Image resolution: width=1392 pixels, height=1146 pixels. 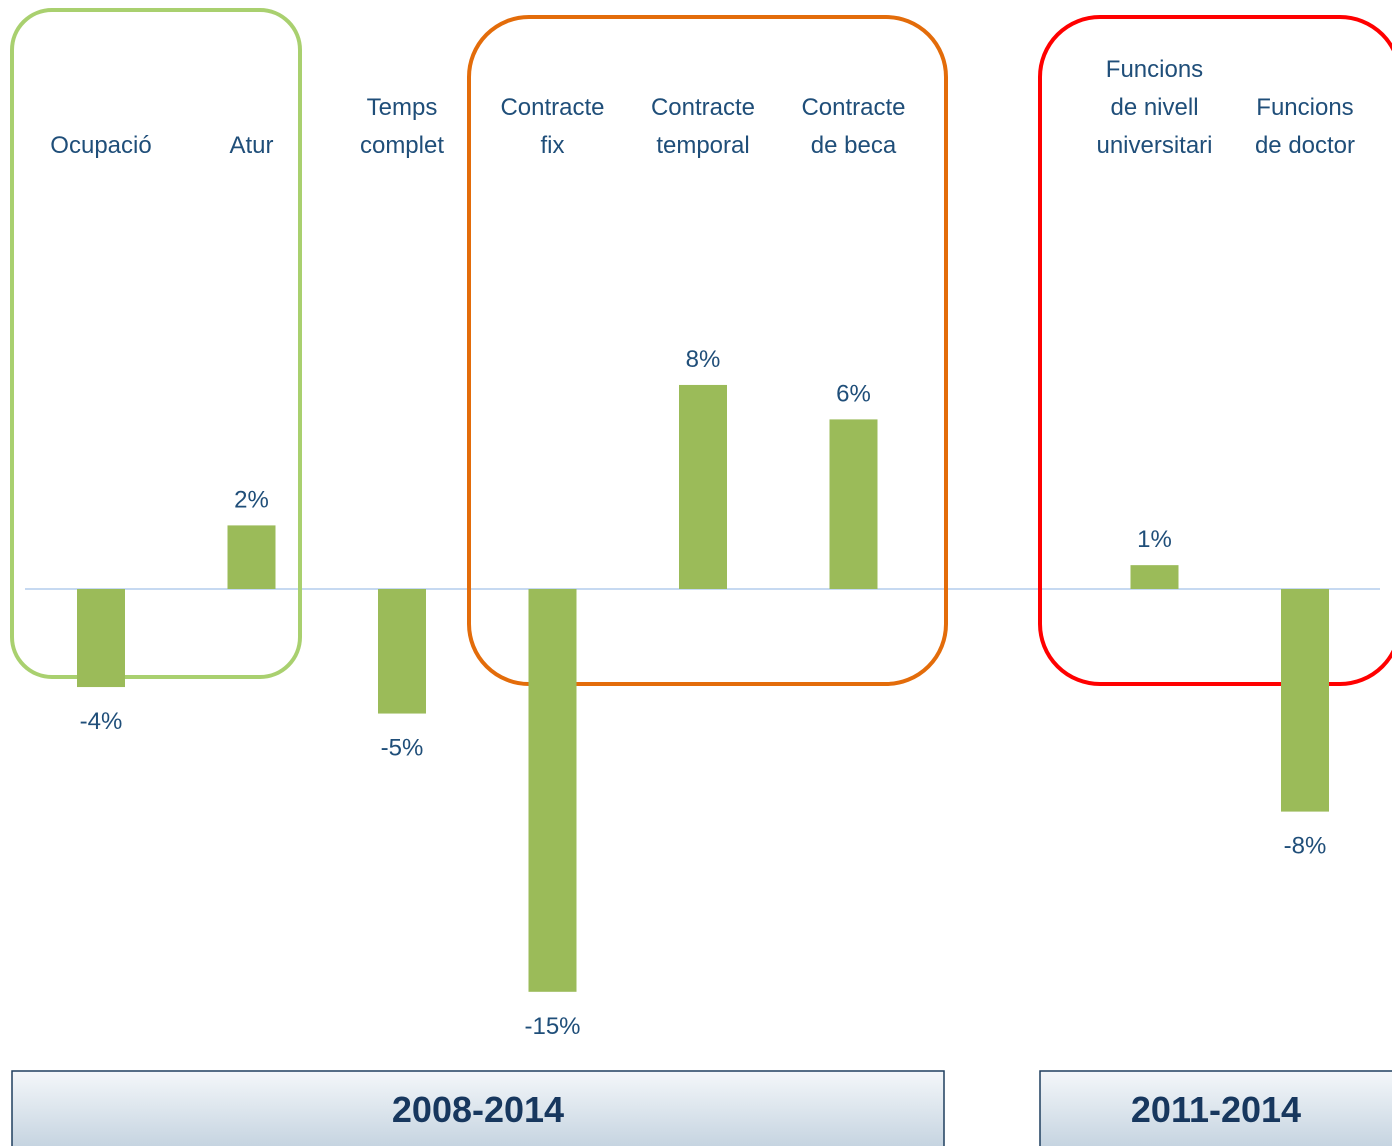 What do you see at coordinates (251, 499) in the screenshot?
I see `value-label: 2%` at bounding box center [251, 499].